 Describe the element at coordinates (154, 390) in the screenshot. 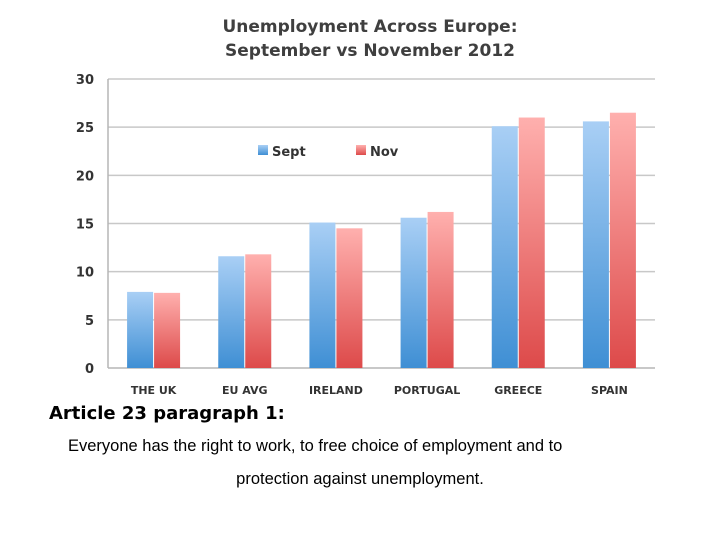

I see `x-category-label: THE UK` at that location.